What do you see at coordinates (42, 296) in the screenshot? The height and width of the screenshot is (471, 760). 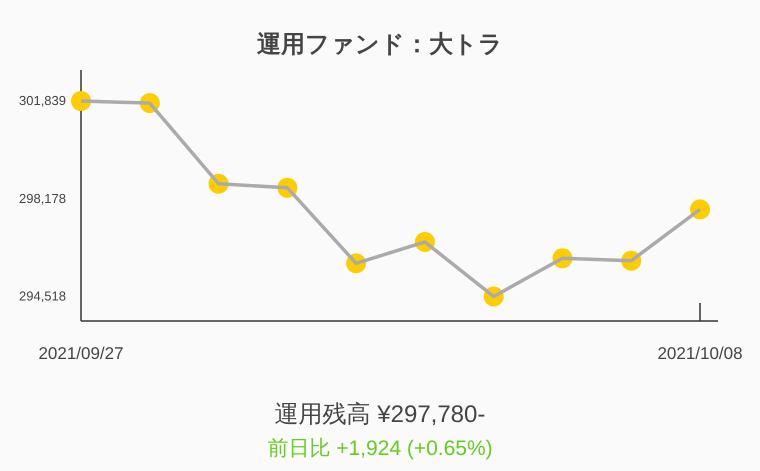 I see `y-tick-label: 294,518` at bounding box center [42, 296].